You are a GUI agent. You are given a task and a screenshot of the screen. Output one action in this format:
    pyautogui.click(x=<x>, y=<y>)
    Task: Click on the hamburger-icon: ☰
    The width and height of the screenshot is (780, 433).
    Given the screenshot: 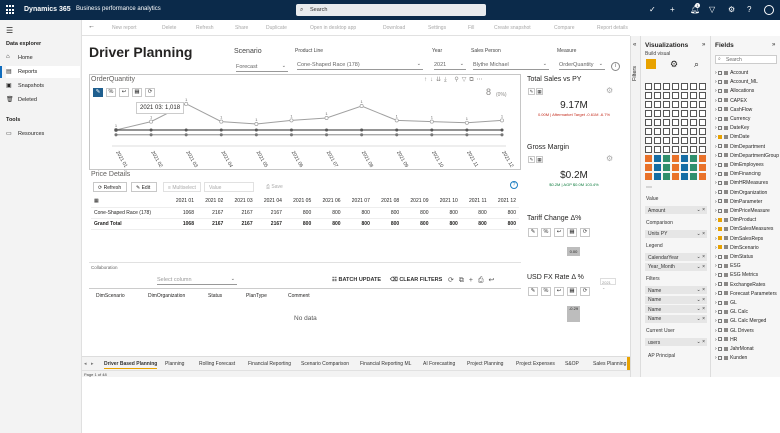 What is the action you would take?
    pyautogui.click(x=10, y=30)
    